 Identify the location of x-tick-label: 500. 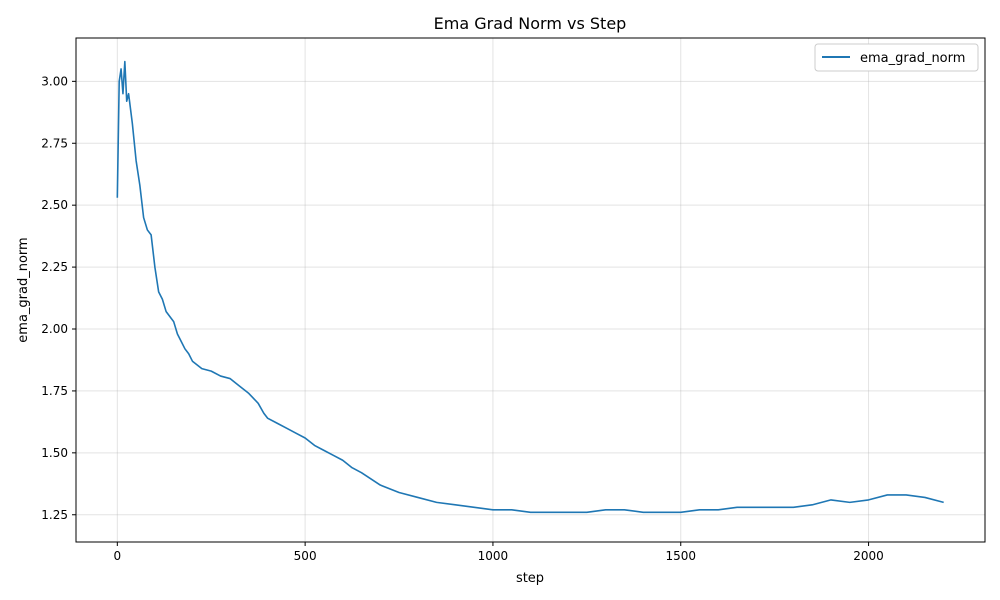
(305, 556).